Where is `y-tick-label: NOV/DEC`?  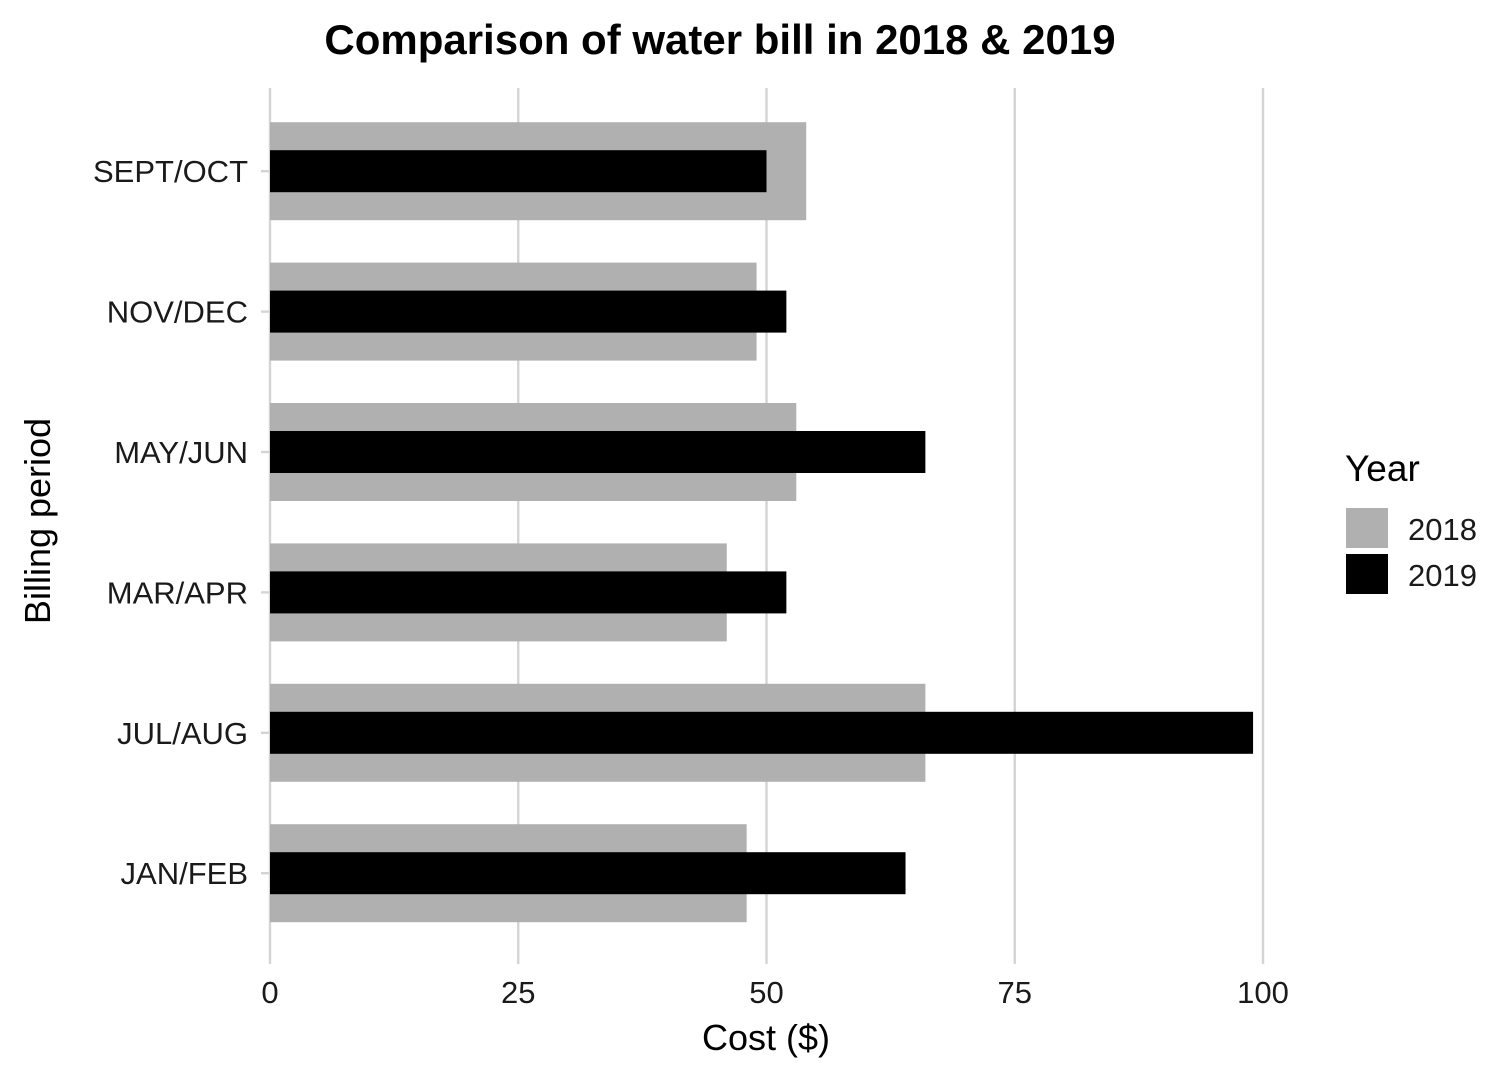 y-tick-label: NOV/DEC is located at coordinates (177, 312).